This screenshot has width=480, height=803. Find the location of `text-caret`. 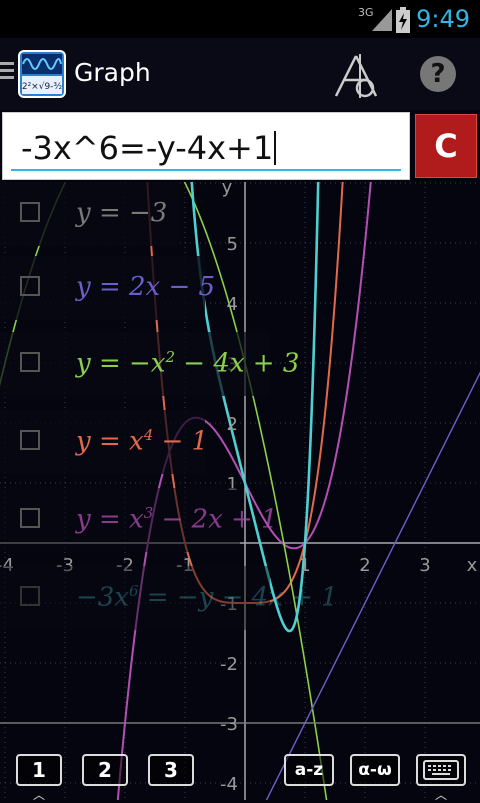

text-caret is located at coordinates (275, 148).